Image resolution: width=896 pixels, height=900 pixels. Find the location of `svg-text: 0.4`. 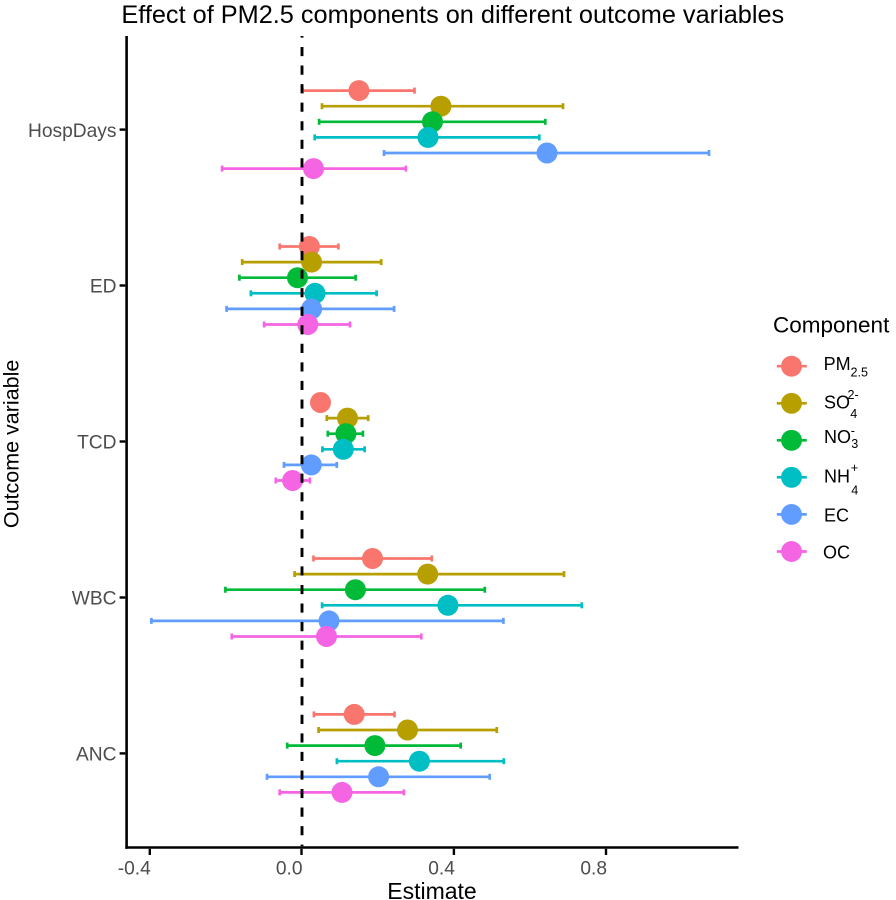

svg-text: 0.4 is located at coordinates (441, 868).